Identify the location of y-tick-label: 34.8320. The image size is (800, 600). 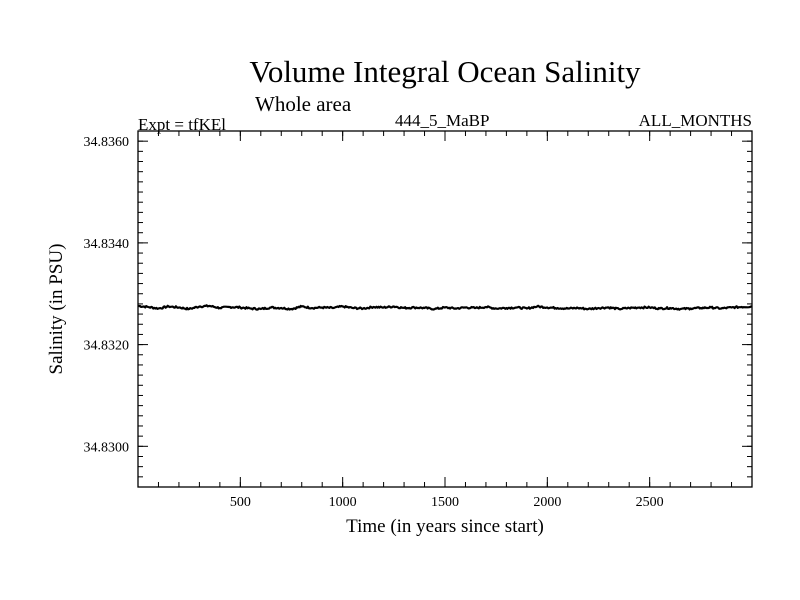
(107, 346).